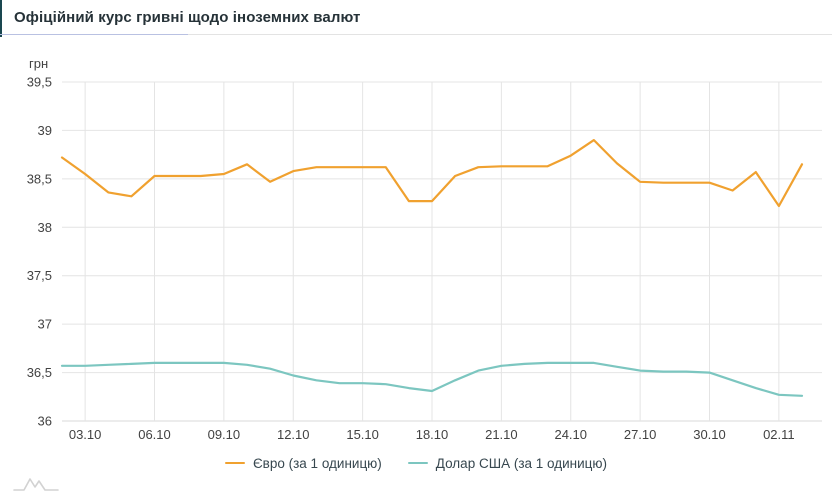  Describe the element at coordinates (39, 252) in the screenshot. I see `y-axis-labels: 39,5 39 38,5 38 37,5 37 36,5 36` at that location.